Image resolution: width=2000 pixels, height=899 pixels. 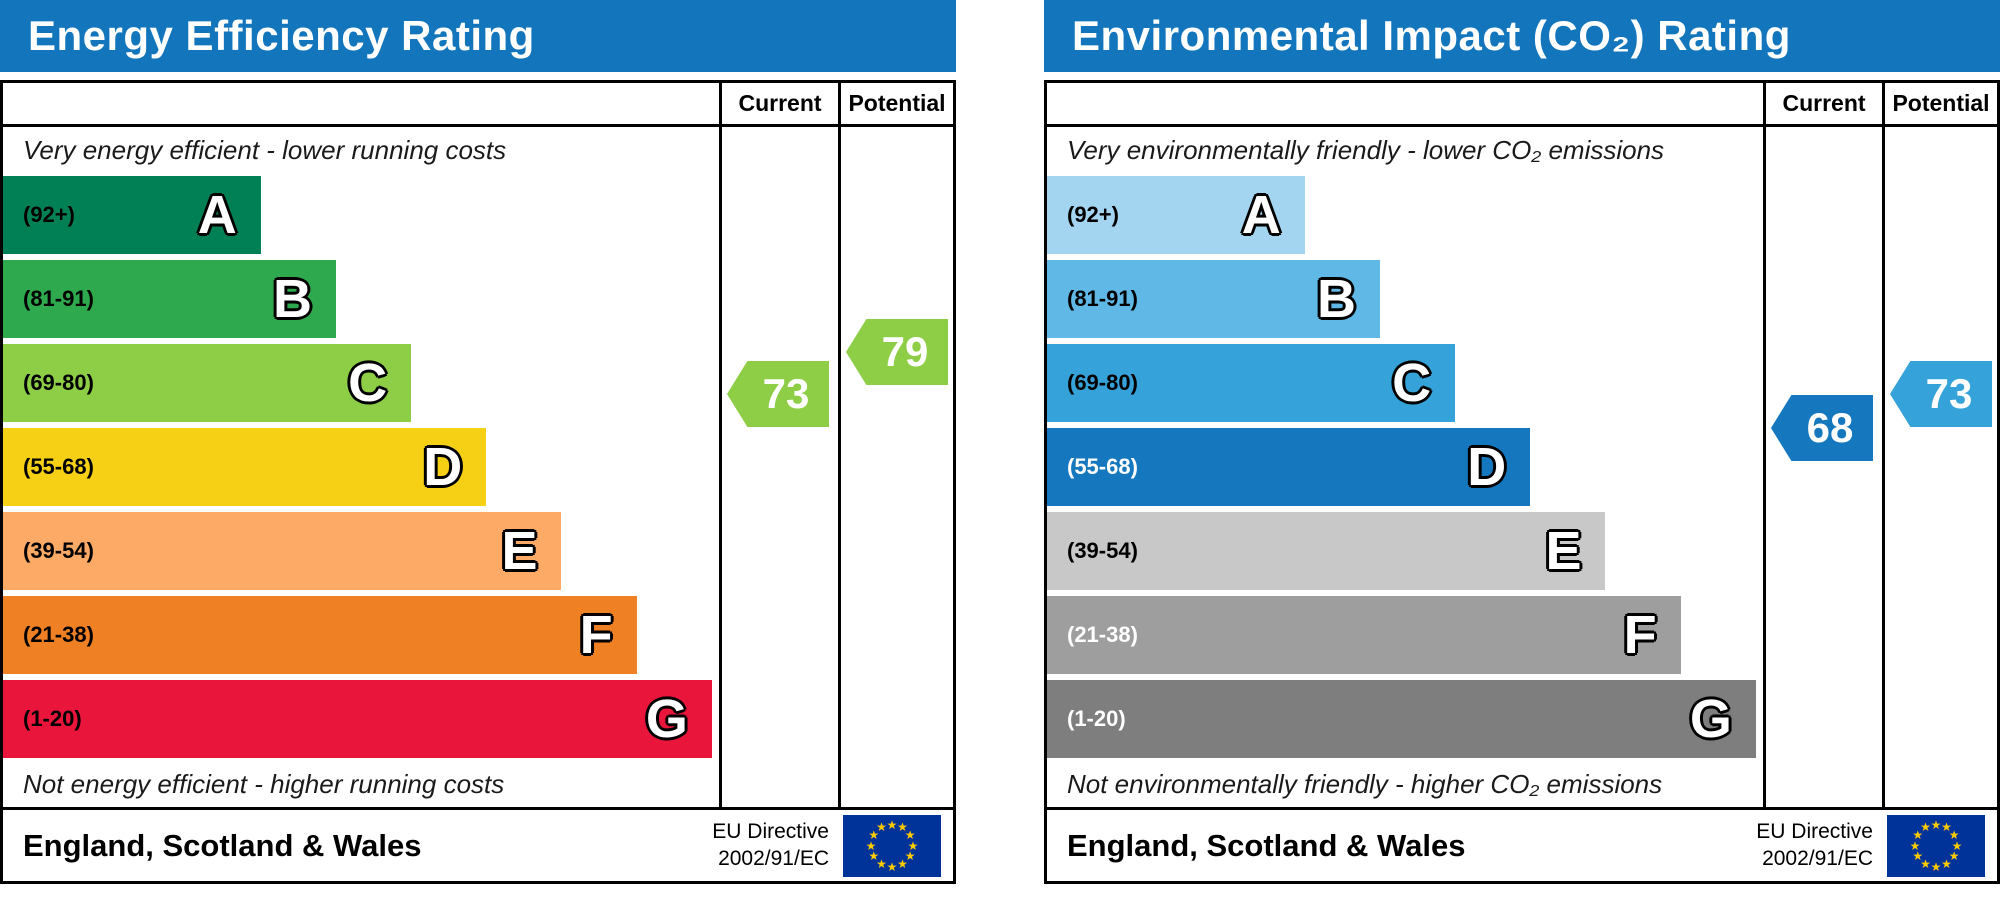 What do you see at coordinates (778, 394) in the screenshot?
I see `current-rating-arrow: 73` at bounding box center [778, 394].